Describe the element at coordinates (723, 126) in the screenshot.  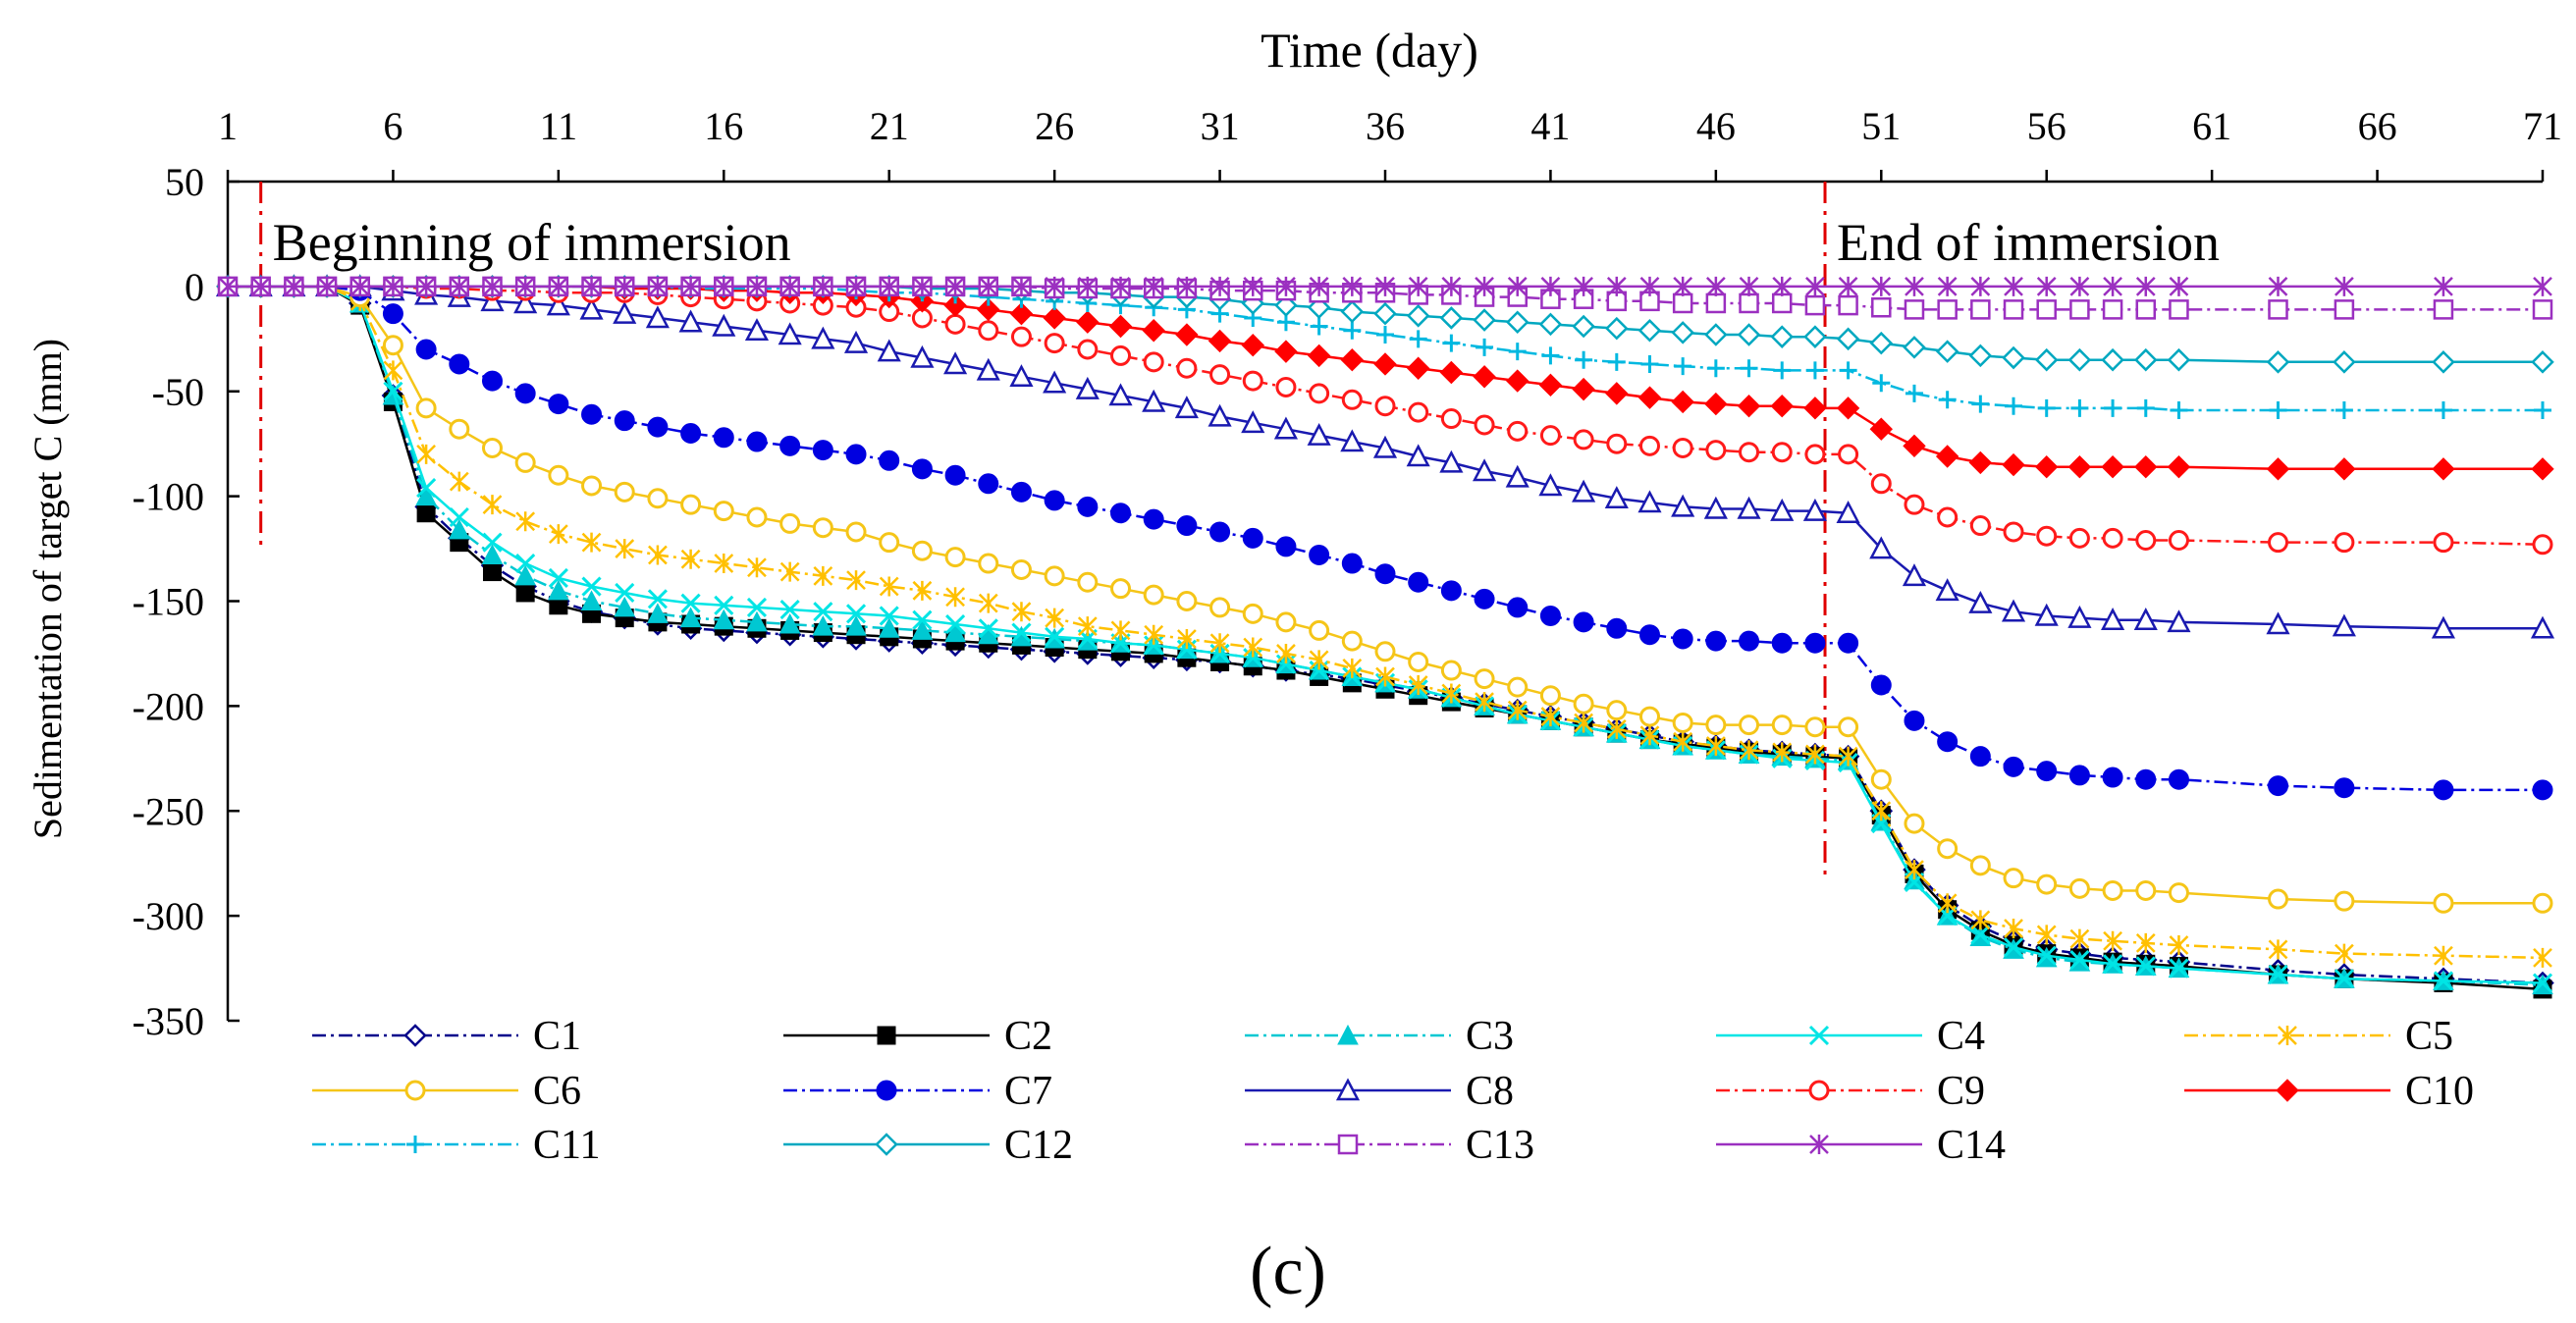
I see `x-tick-label: 16` at that location.